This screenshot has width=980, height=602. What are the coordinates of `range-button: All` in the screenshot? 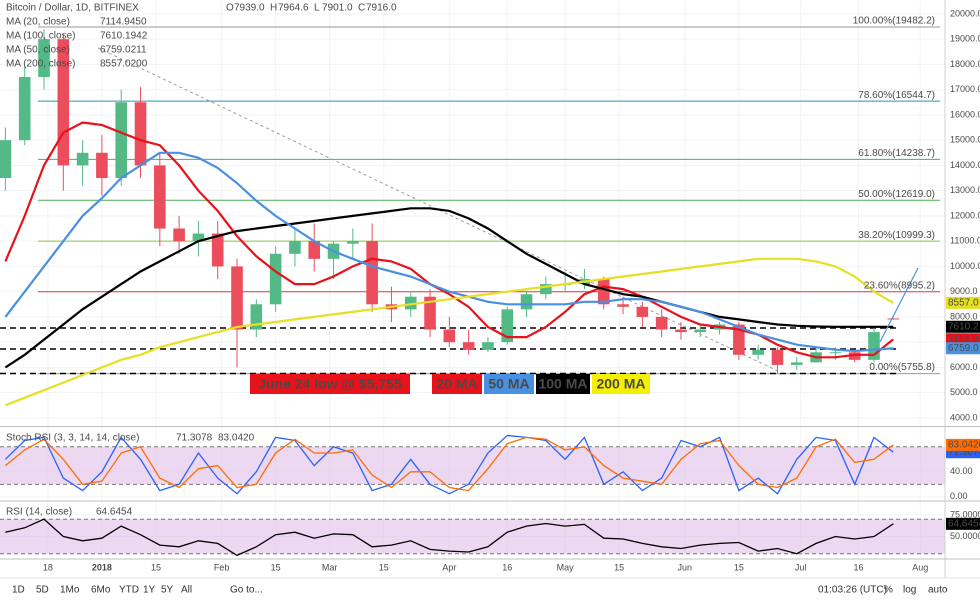 It's located at (186, 590).